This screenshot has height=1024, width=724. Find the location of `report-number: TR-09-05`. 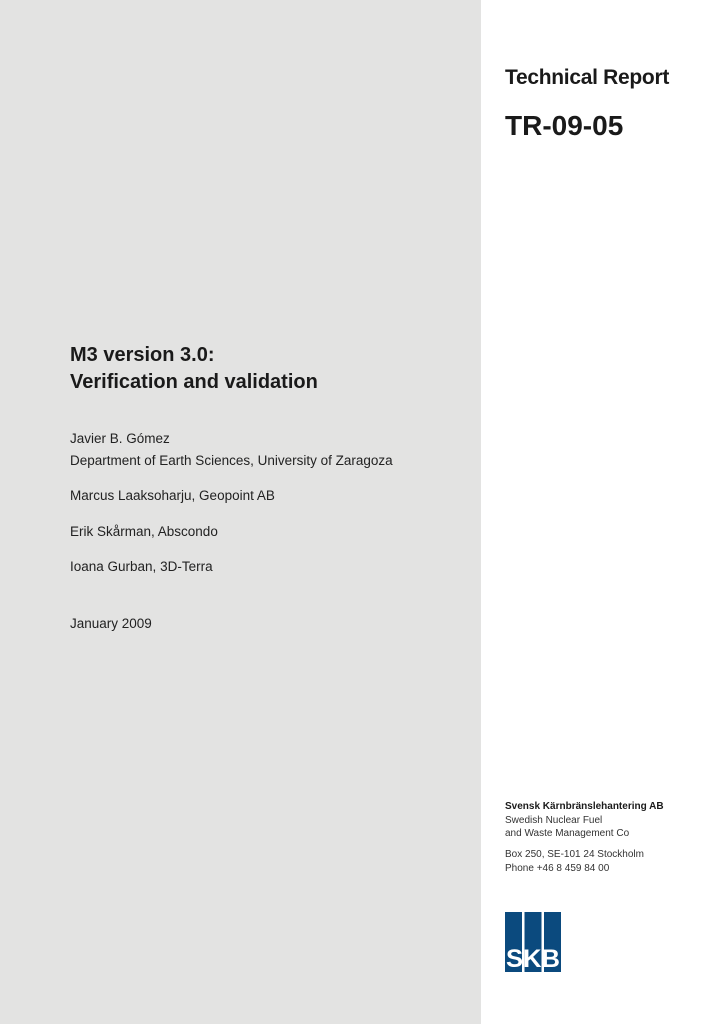

report-number: TR-09-05 is located at coordinates (564, 125).